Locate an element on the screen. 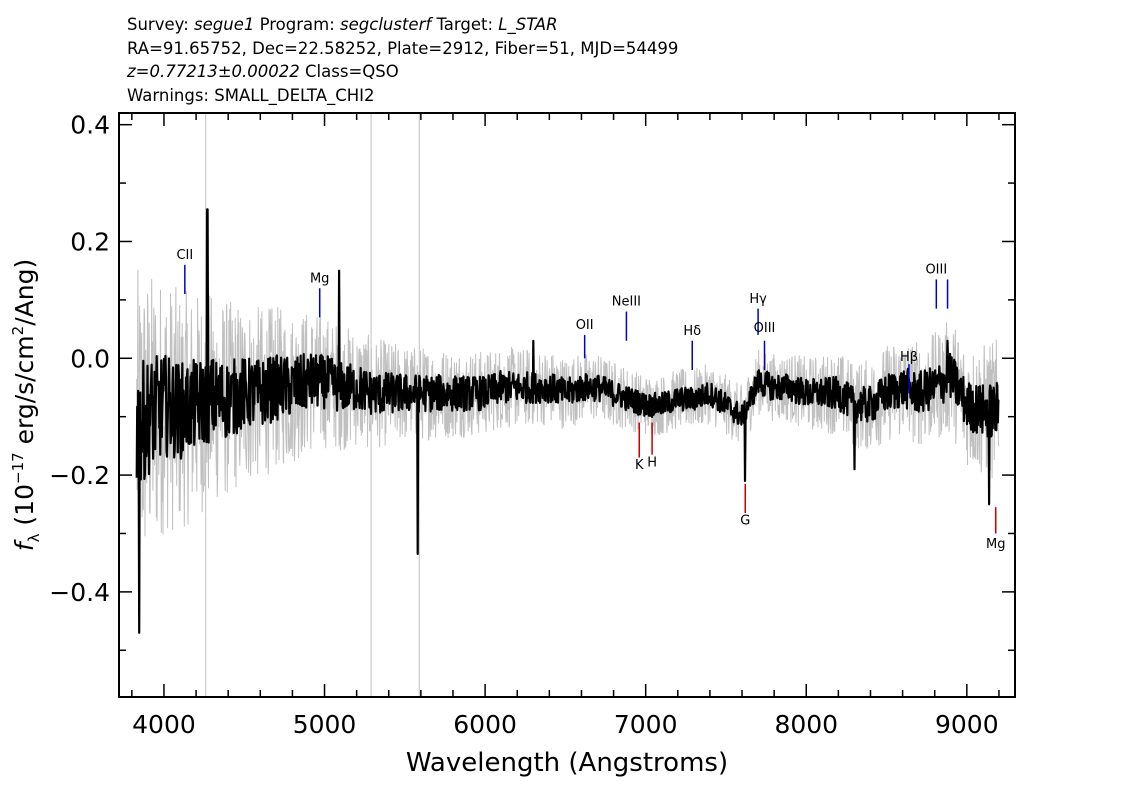 The image size is (1134, 810). line-marker-label: G is located at coordinates (745, 521).